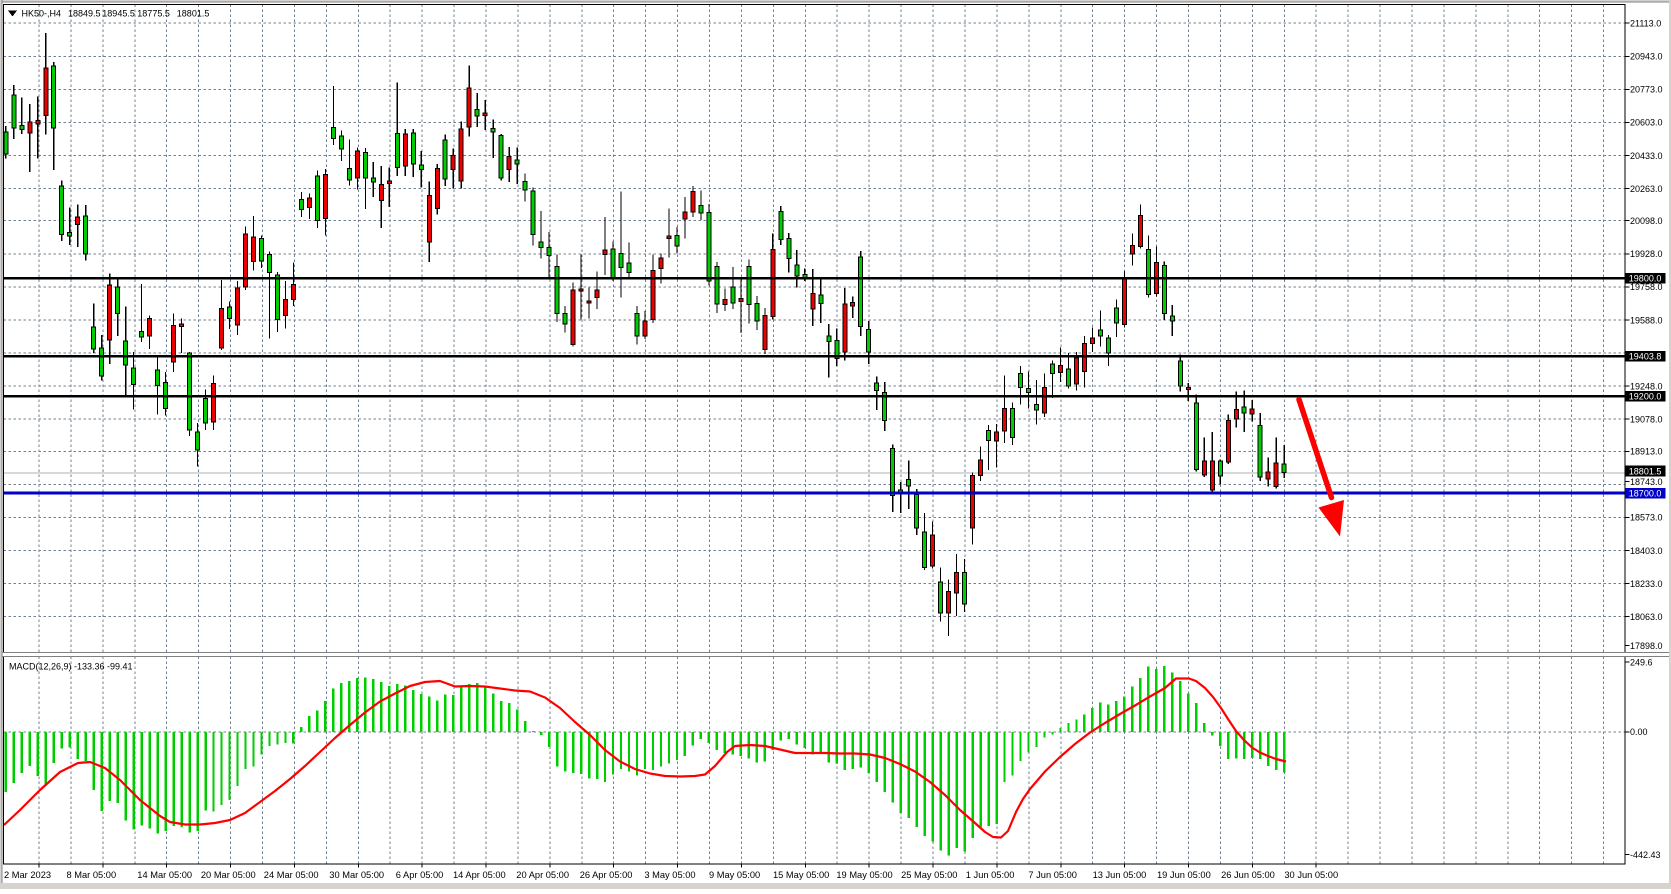 This screenshot has height=894, width=1671. Describe the element at coordinates (864, 875) in the screenshot. I see `svg-text: 19 May 05:00` at that location.